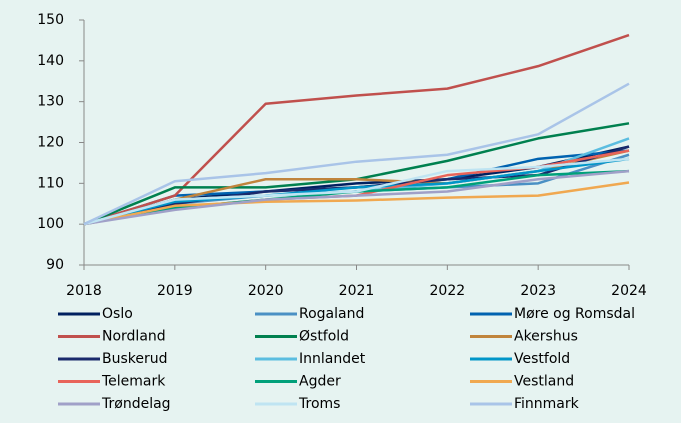  I want to click on legend-label: Østfold, so click(324, 337).